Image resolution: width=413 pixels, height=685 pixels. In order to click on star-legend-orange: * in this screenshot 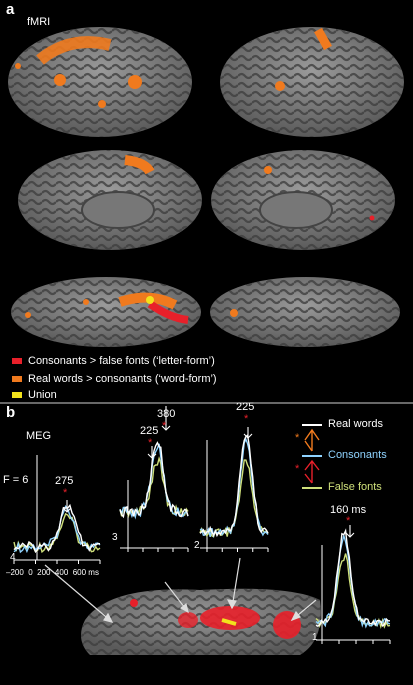, I will do `click(297, 438)`.